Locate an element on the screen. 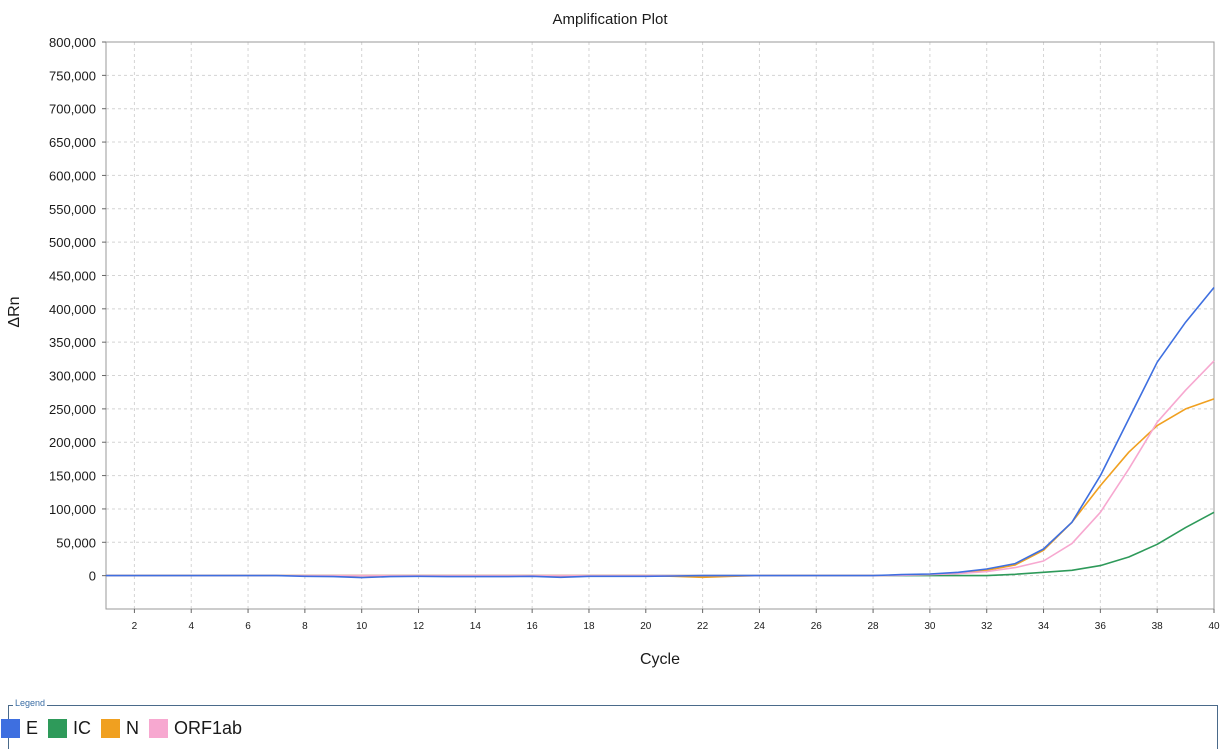 Image resolution: width=1228 pixels, height=749 pixels. legend-swatch-n is located at coordinates (111, 728).